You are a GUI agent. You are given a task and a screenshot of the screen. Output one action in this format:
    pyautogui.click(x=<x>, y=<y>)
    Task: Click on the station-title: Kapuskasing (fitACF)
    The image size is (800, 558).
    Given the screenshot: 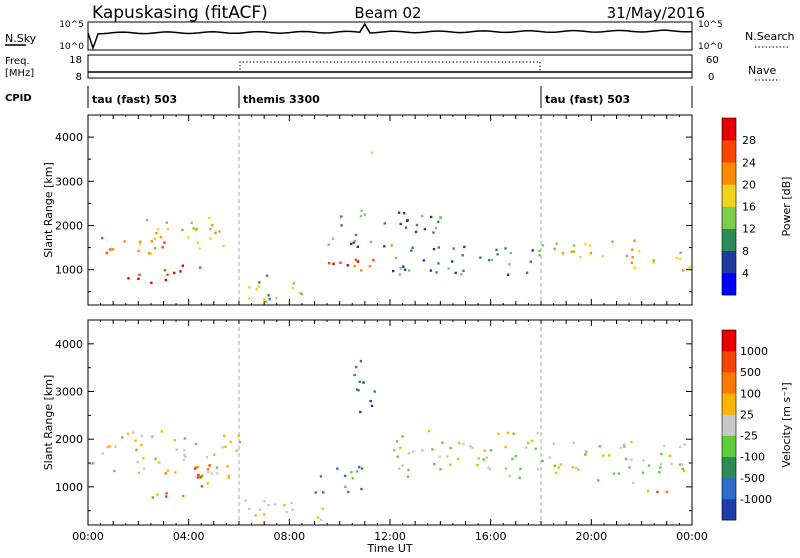 What is the action you would take?
    pyautogui.click(x=180, y=13)
    